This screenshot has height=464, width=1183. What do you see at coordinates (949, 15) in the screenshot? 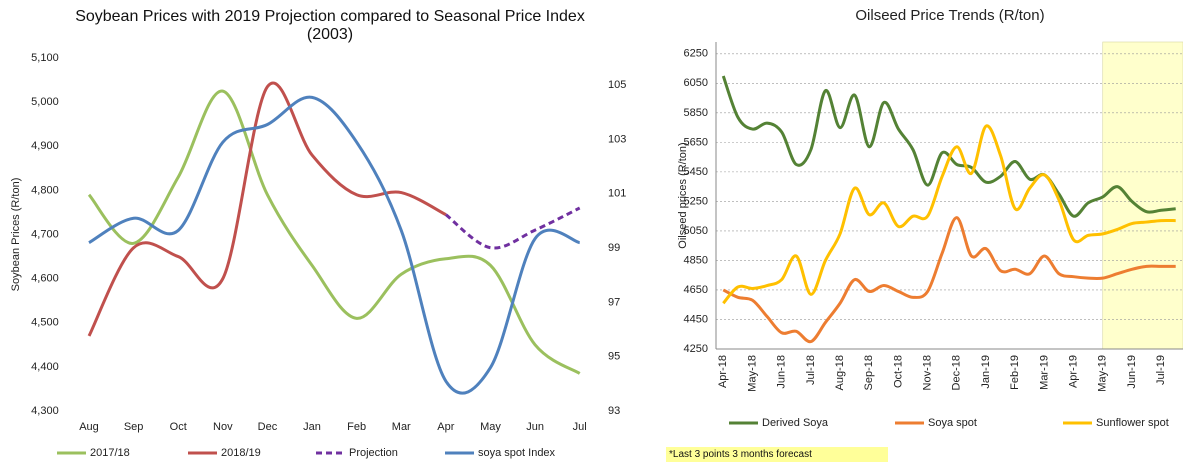
I see `chart-title: Oilseed Price Trends (R/ton)` at bounding box center [949, 15].